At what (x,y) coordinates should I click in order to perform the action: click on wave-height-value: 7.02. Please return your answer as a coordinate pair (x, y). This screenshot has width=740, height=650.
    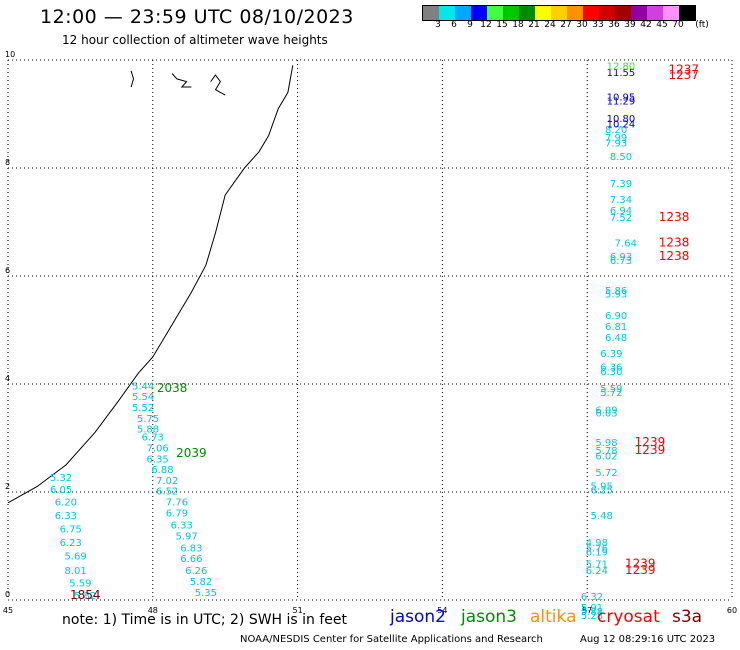
    Looking at the image, I should click on (167, 481).